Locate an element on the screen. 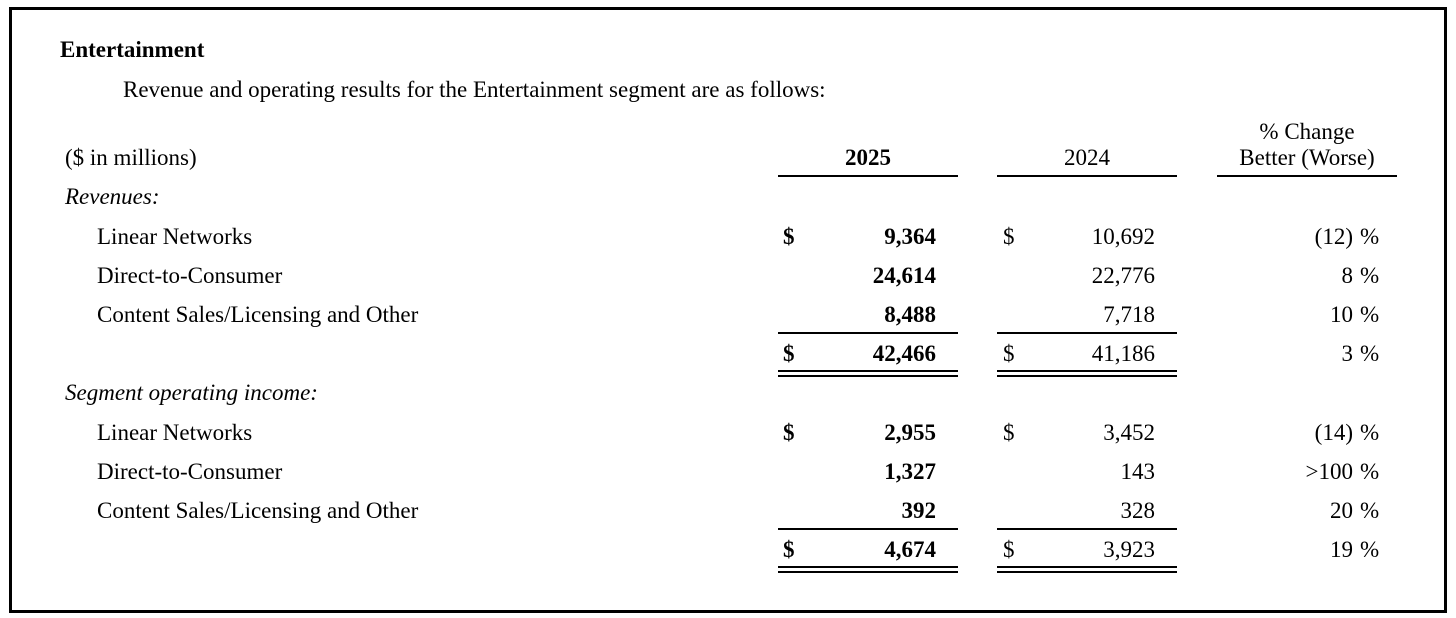  value-2025: 2,955 is located at coordinates (910, 432).